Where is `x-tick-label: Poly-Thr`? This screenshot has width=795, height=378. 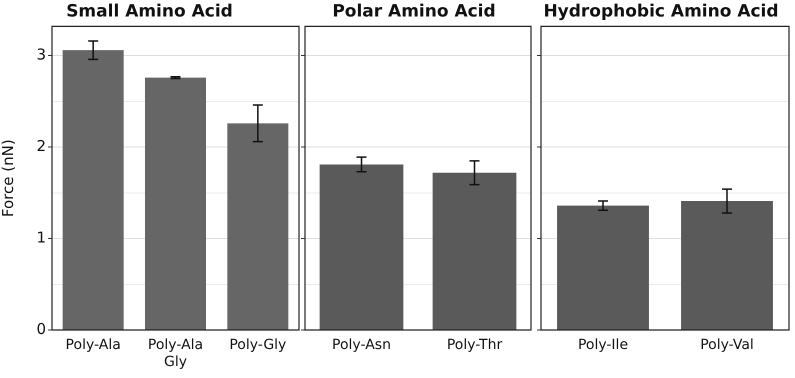
x-tick-label: Poly-Thr is located at coordinates (474, 345).